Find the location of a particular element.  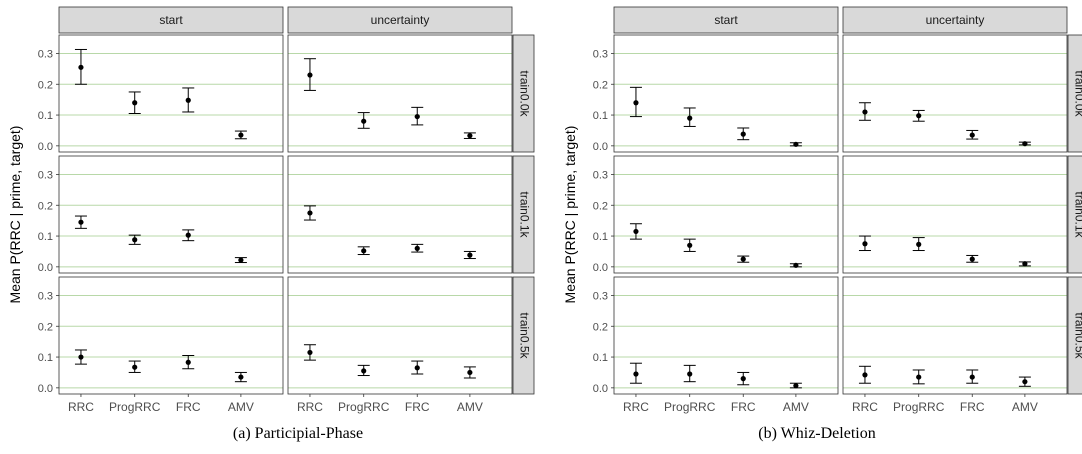

row-strip-train0.1k is located at coordinates (523, 214).